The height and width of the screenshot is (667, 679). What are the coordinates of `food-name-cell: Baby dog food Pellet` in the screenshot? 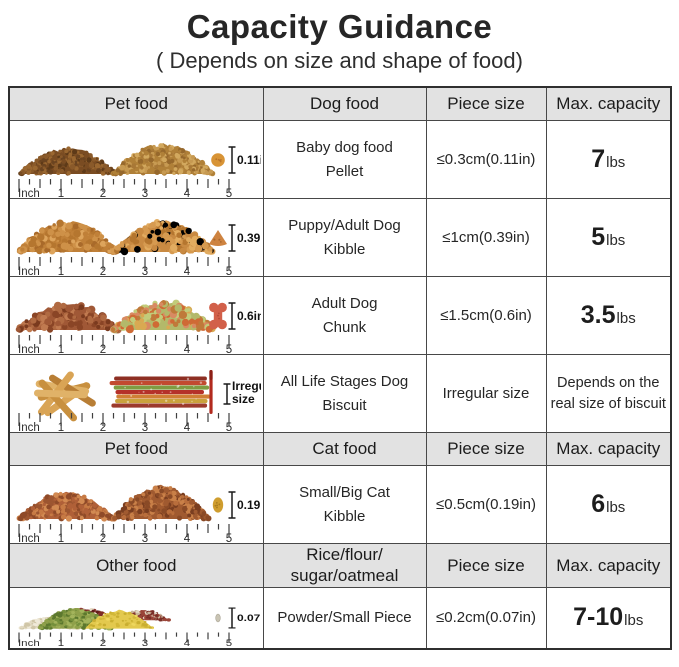 It's located at (344, 159).